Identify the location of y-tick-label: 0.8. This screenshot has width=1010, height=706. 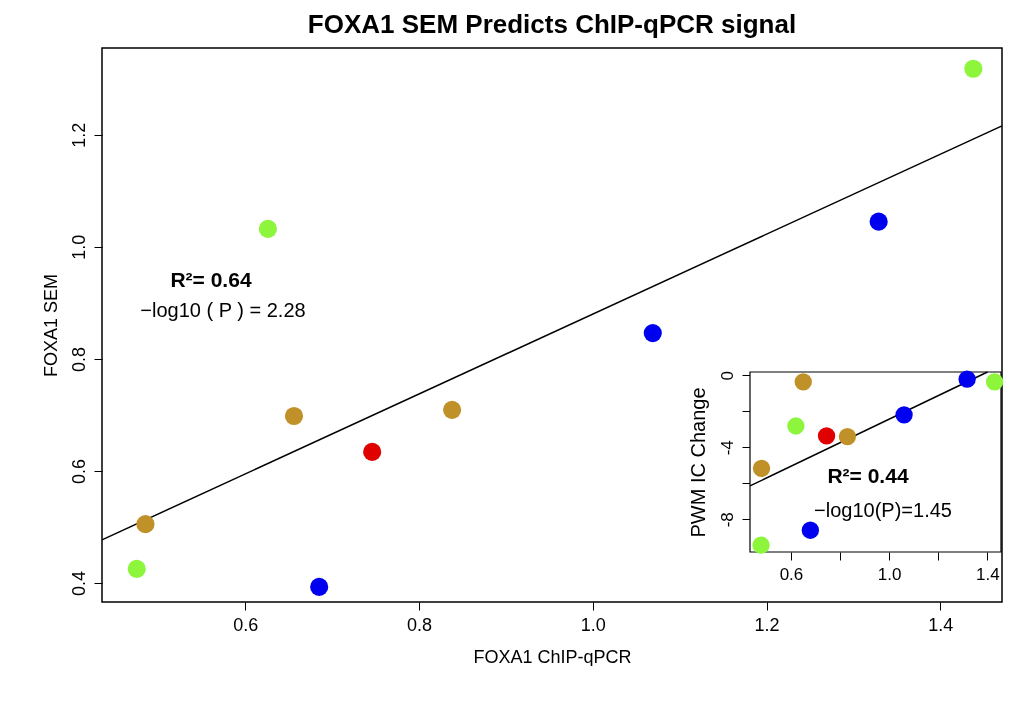
(78, 359).